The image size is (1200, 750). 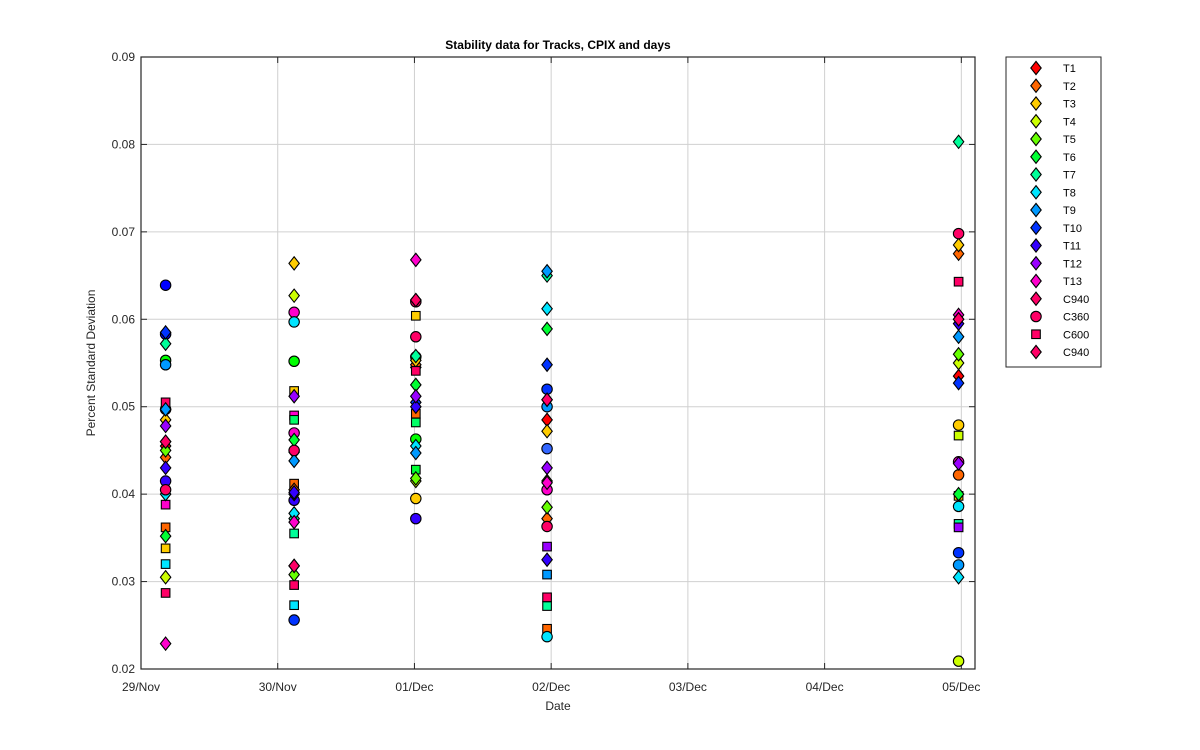 I want to click on legend-label: T7, so click(x=1069, y=176).